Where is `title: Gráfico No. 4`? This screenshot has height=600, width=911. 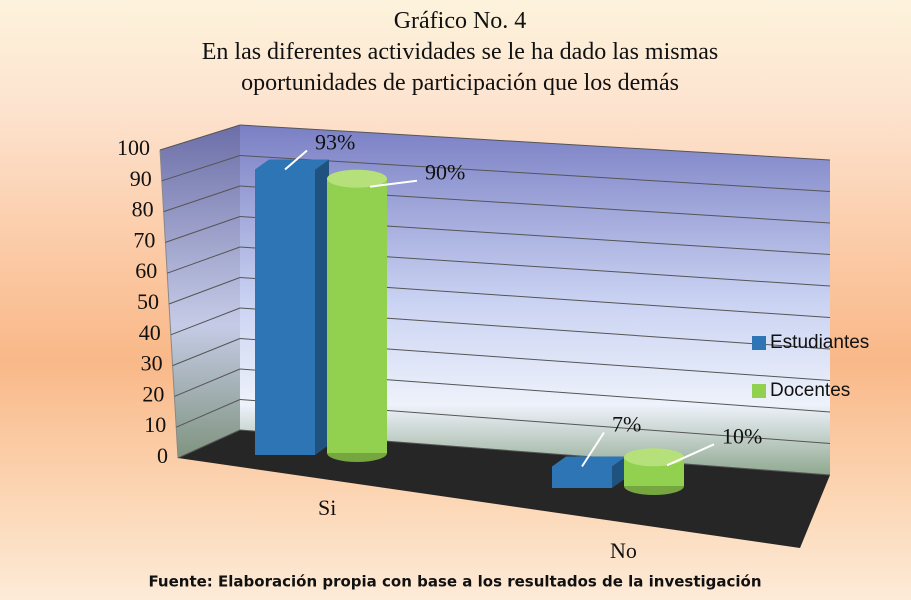 title: Gráfico No. 4 is located at coordinates (460, 21).